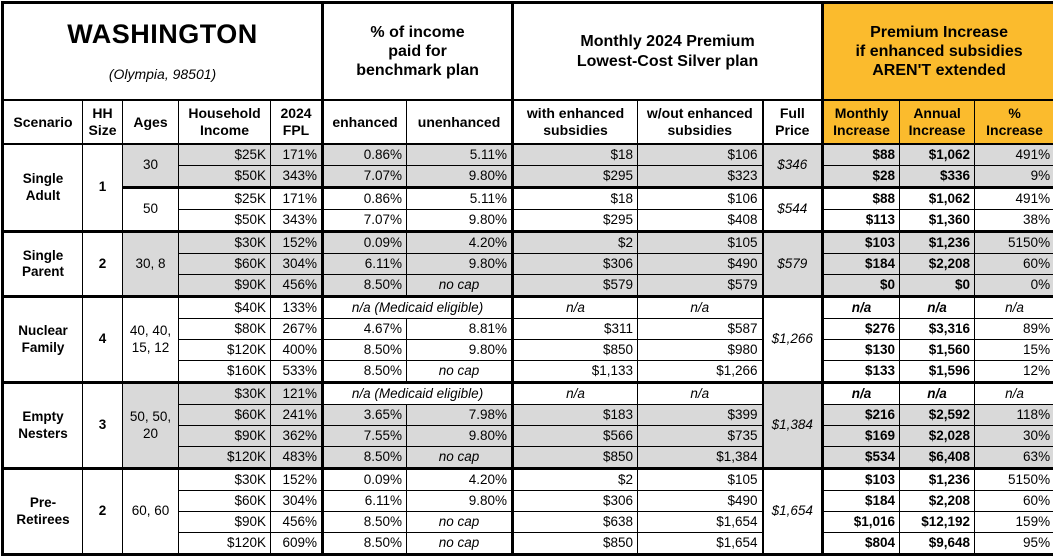  Describe the element at coordinates (937, 372) in the screenshot. I see `cell-annual-increase: $1,596` at that location.